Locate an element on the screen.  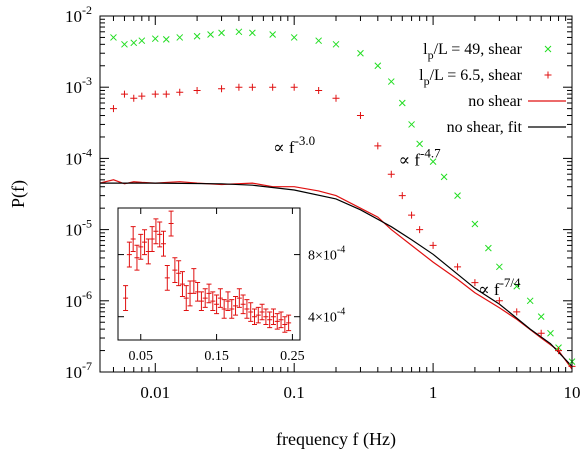
legend-entry-label: lp/L = 49, shear is located at coordinates (473, 51).